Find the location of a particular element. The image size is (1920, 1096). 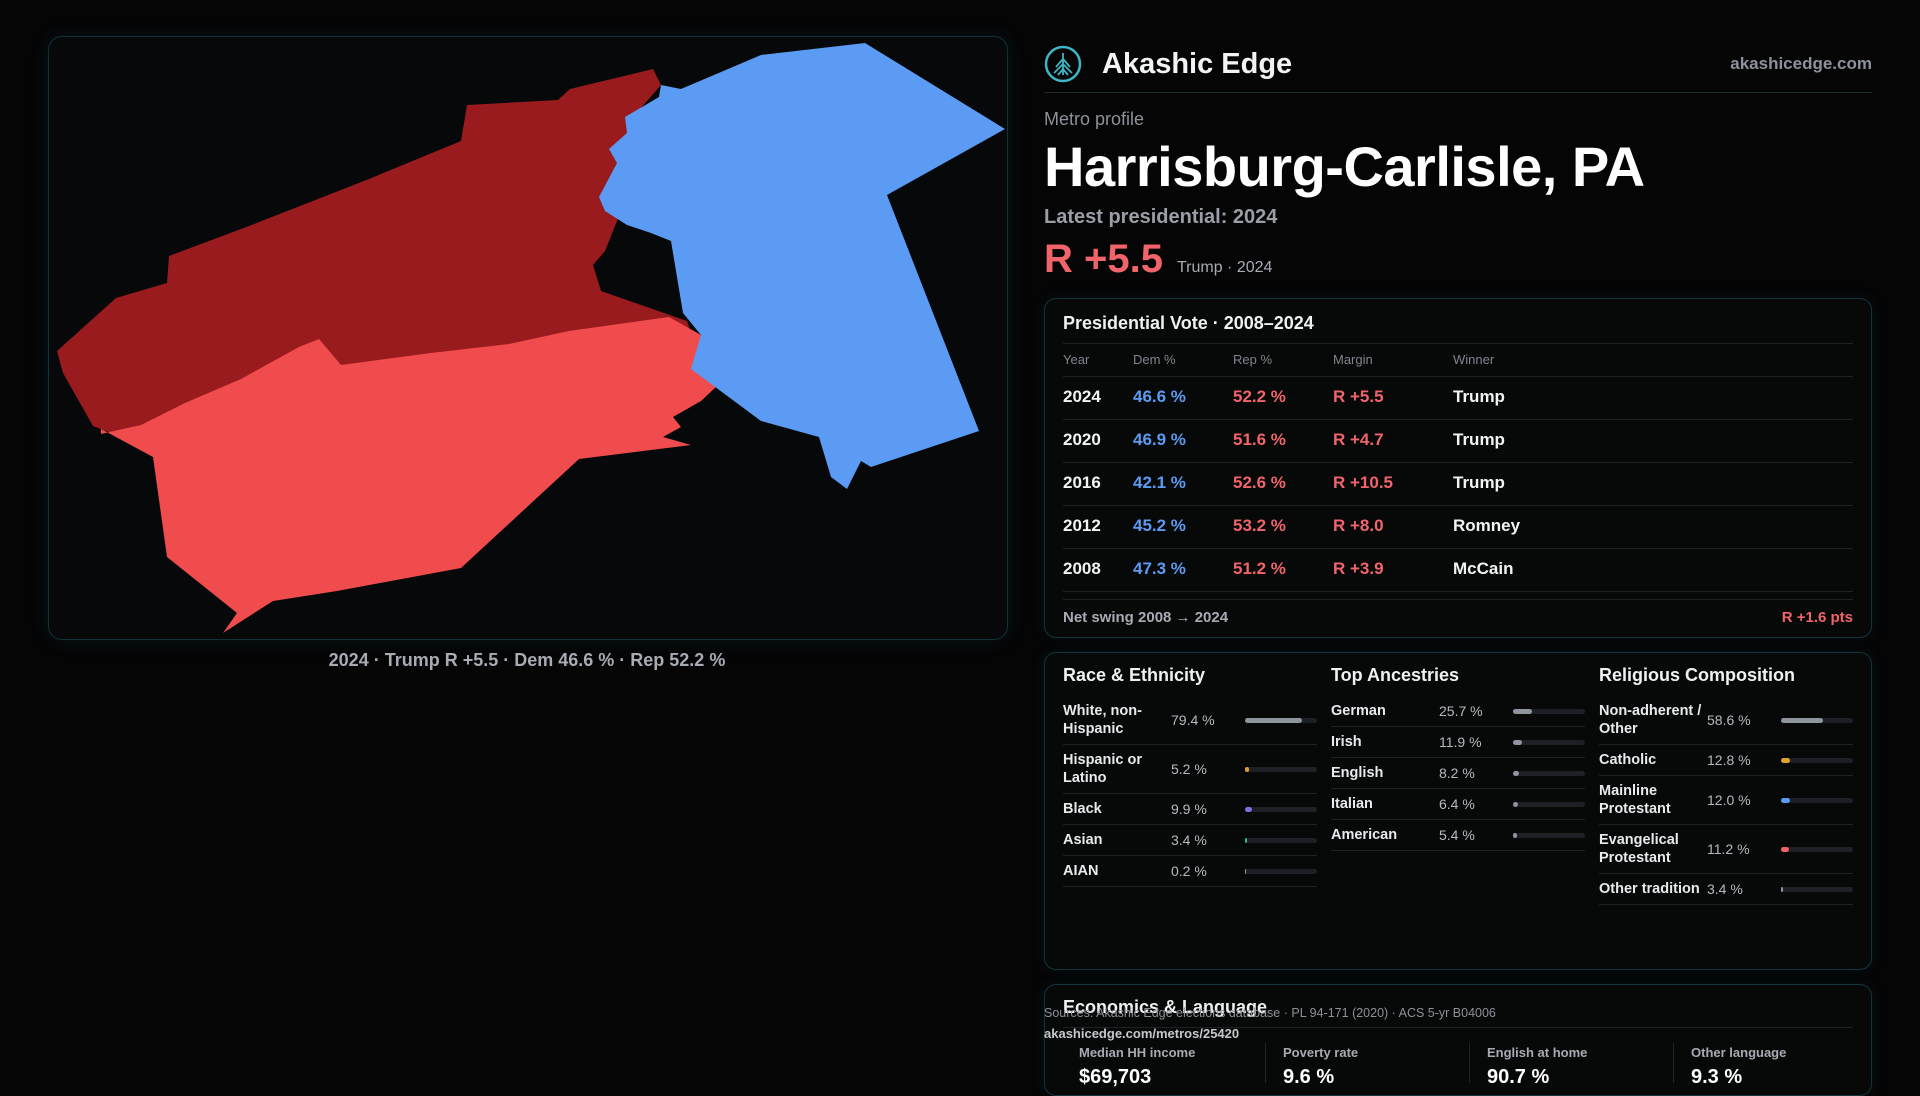

list-item: Other tradition 3.4 % is located at coordinates (1726, 889).